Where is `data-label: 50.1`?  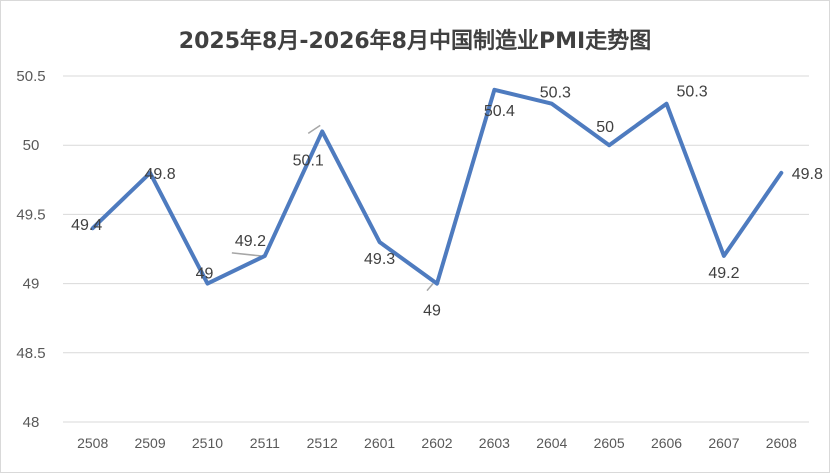 data-label: 50.1 is located at coordinates (308, 160).